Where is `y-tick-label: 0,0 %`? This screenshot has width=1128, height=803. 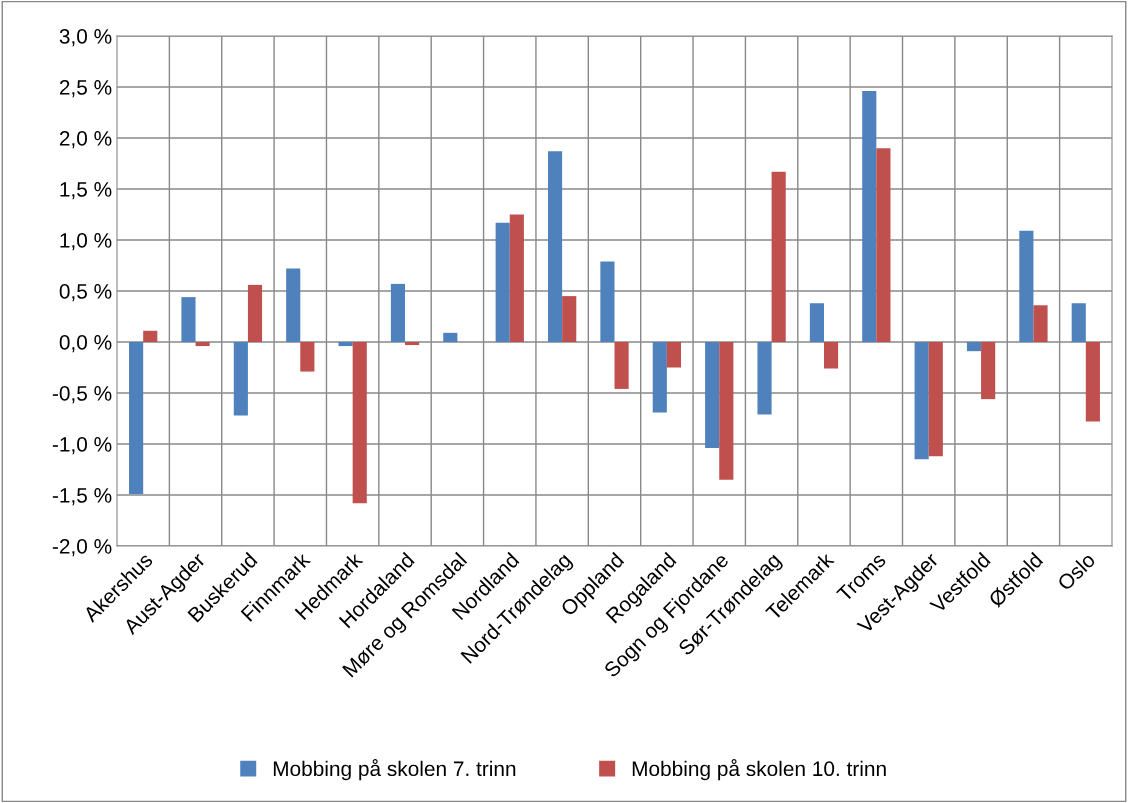
y-tick-label: 0,0 % is located at coordinates (85, 344).